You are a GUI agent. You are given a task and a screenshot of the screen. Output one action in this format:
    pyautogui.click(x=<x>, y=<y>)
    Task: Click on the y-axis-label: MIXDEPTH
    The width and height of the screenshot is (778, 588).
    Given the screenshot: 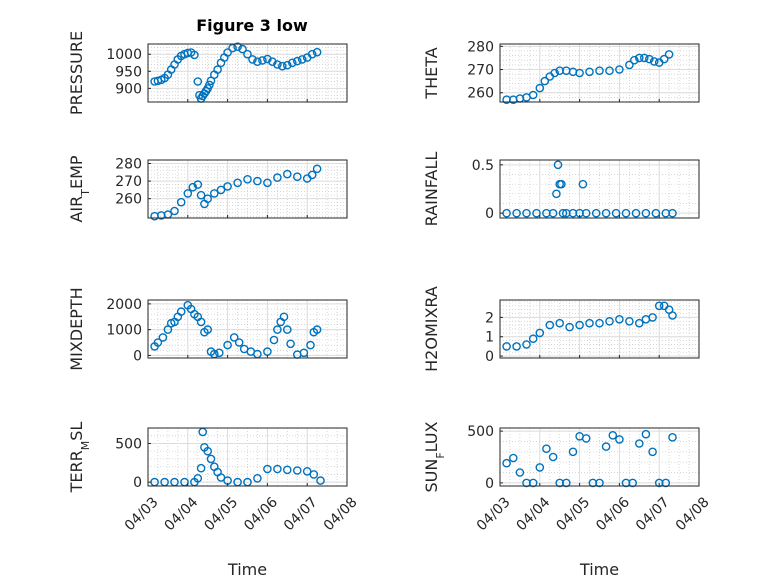 What is the action you would take?
    pyautogui.click(x=76, y=328)
    